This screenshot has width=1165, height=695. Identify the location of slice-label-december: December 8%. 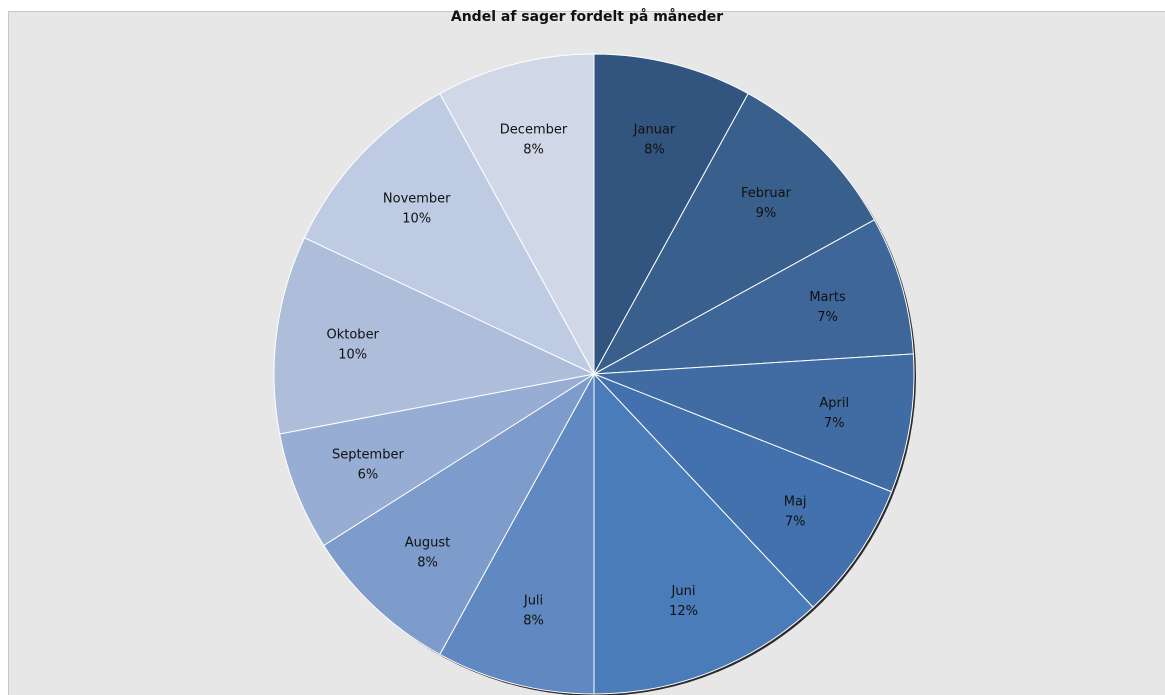
(534, 139).